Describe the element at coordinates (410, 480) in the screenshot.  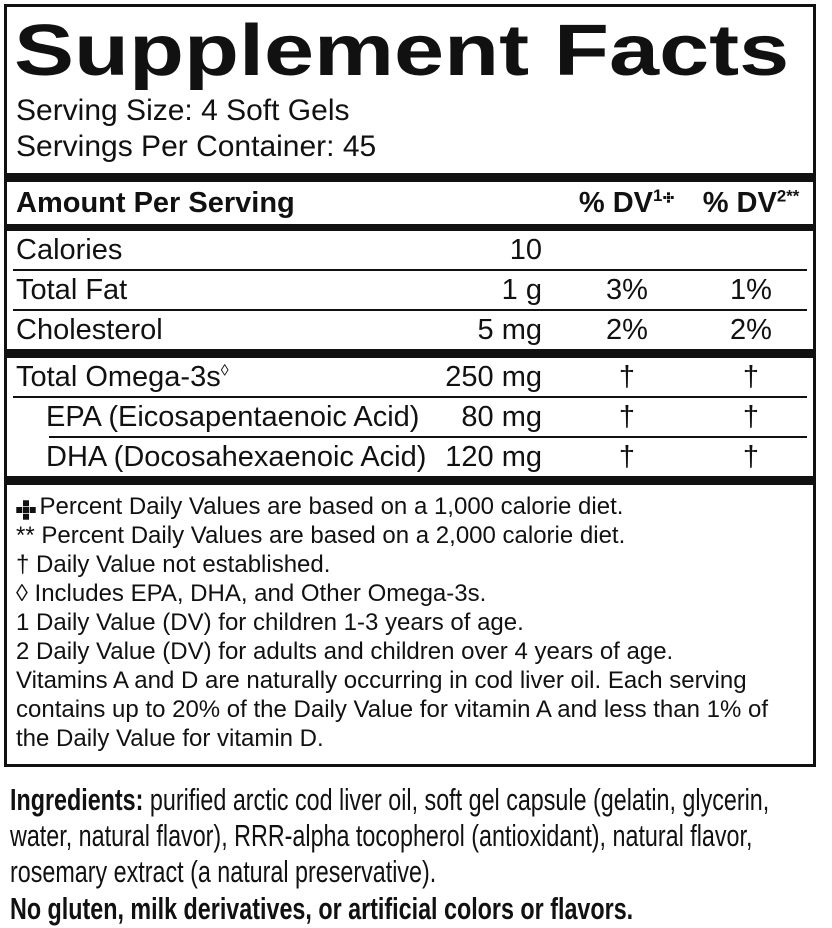
I see `thick-divider-bottom` at that location.